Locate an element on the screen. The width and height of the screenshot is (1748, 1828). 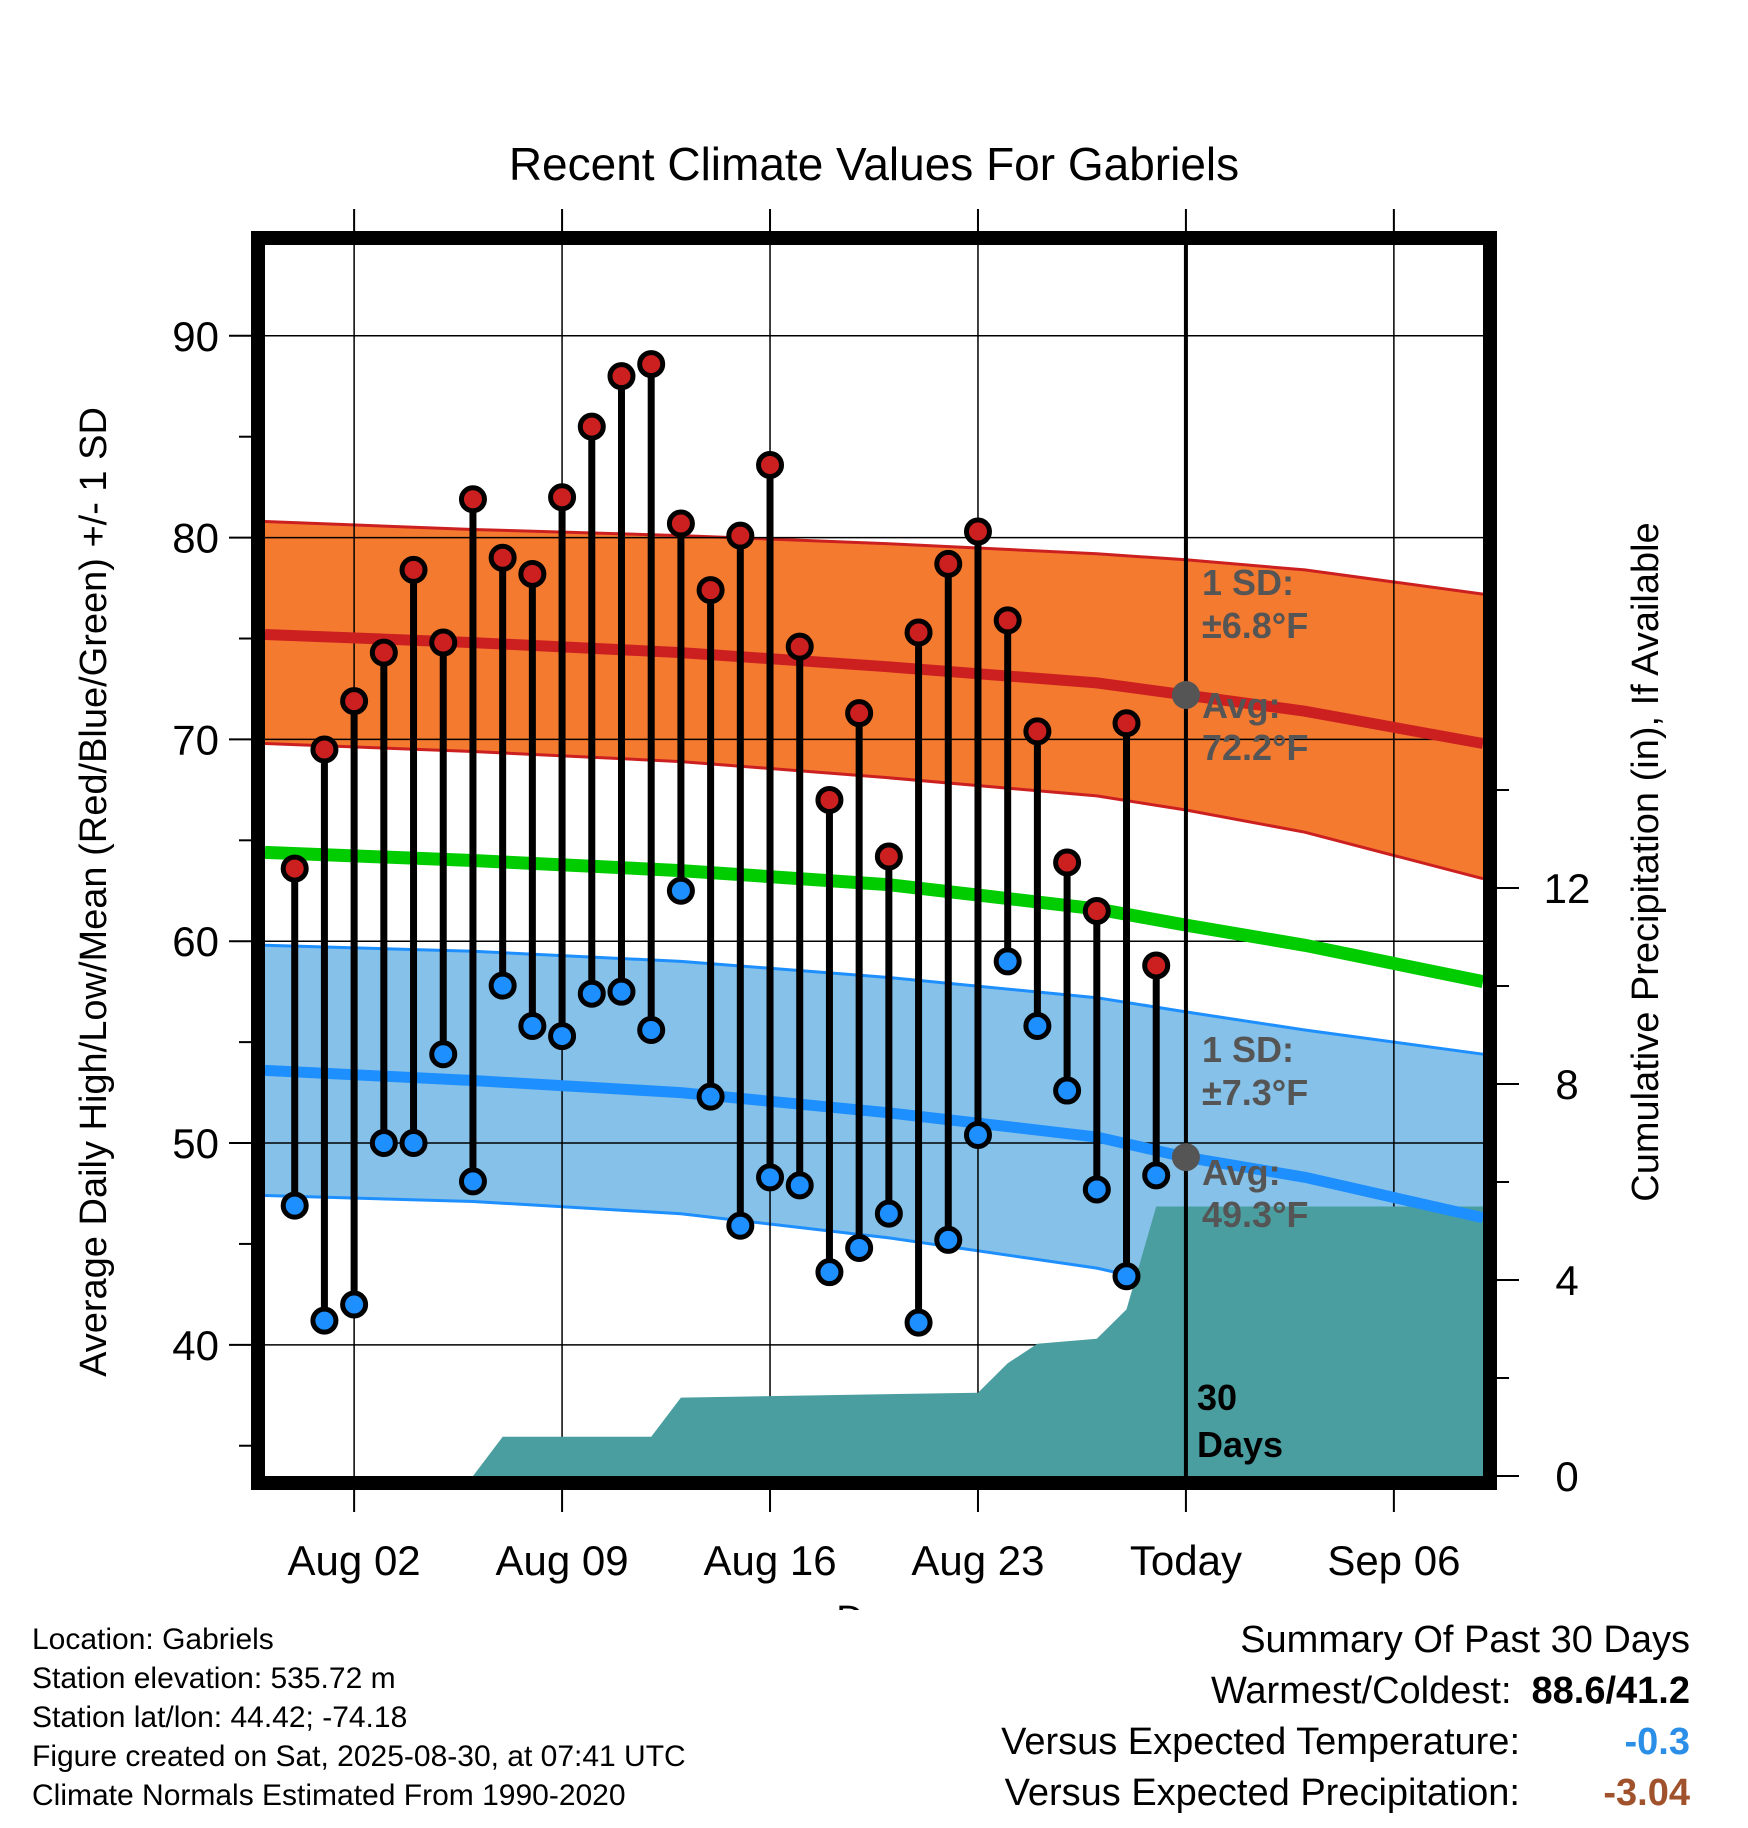
precip-label: Versus Expected Precipitation: is located at coordinates (1262, 1793).